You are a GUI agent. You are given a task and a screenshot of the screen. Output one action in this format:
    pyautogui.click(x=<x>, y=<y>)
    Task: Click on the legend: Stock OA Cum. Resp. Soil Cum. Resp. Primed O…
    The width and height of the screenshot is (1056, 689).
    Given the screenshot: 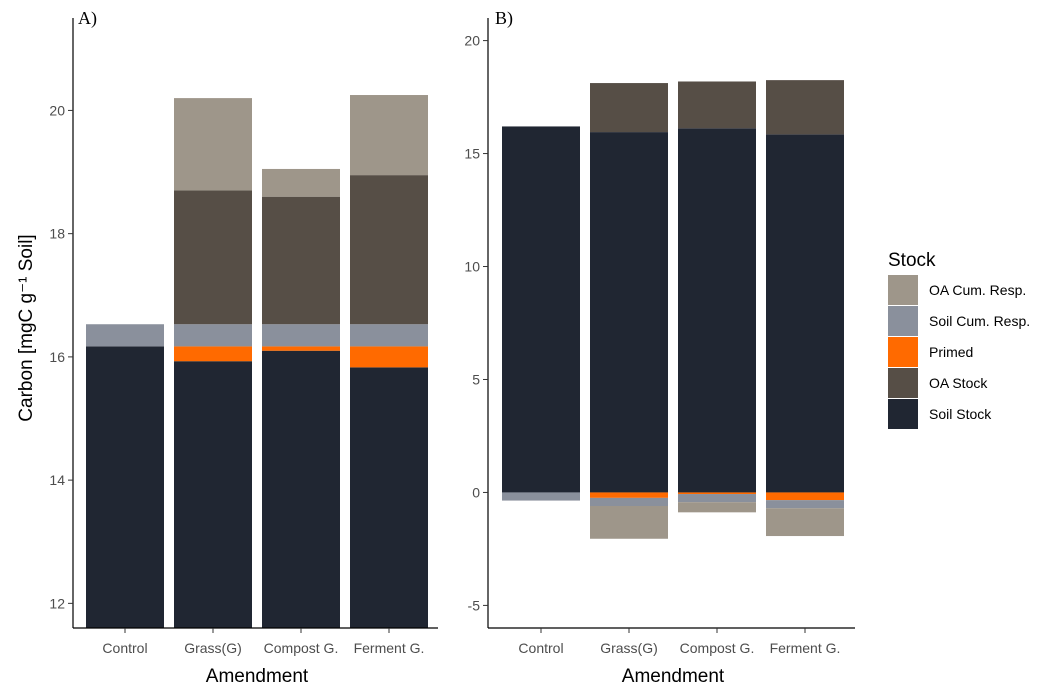 What is the action you would take?
    pyautogui.click(x=959, y=339)
    